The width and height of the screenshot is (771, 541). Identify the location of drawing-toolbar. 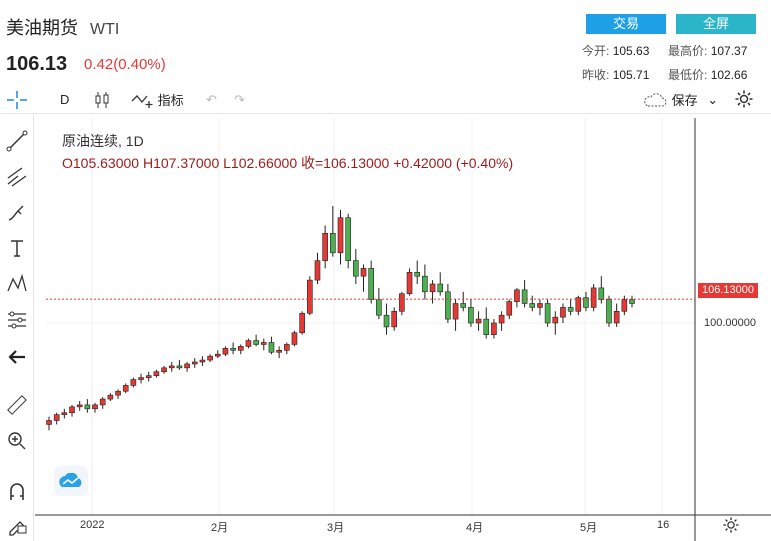
(17, 327).